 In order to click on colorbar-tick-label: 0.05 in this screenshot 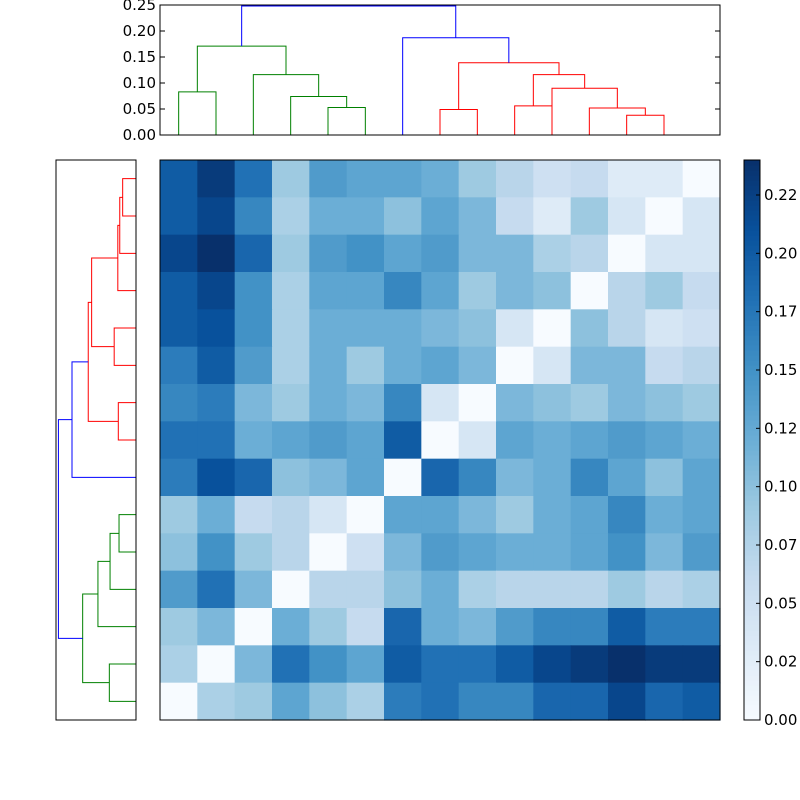, I will do `click(780, 603)`.